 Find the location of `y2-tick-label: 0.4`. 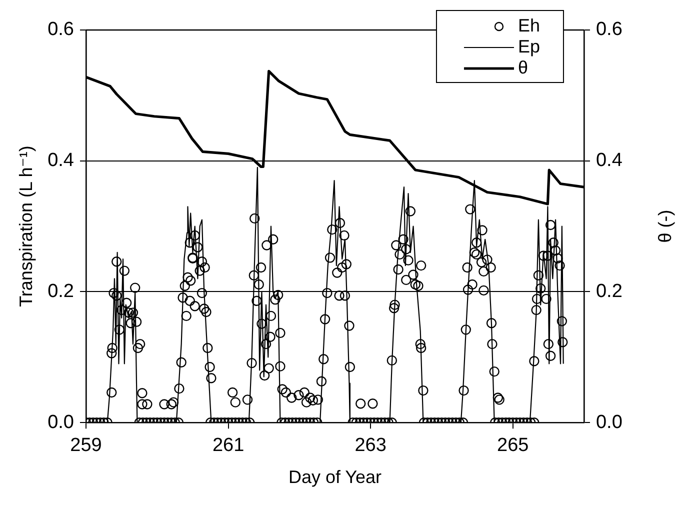

y2-tick-label: 0.4 is located at coordinates (609, 161).